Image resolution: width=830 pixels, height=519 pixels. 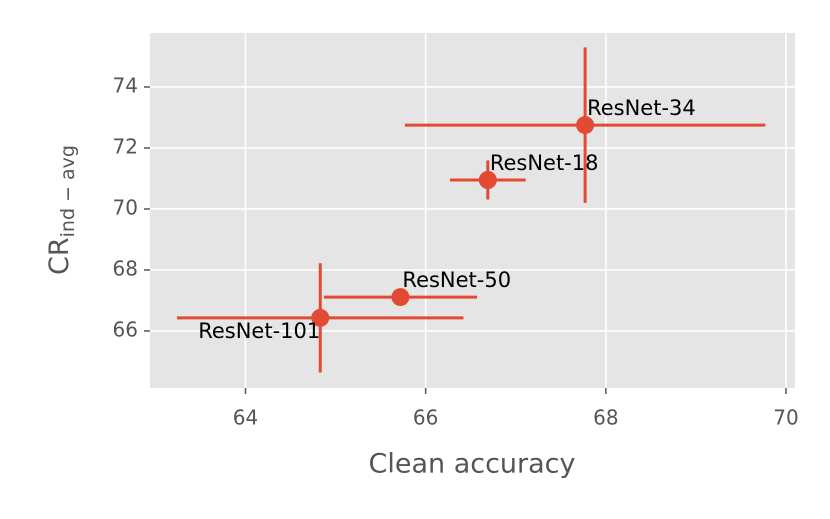 I want to click on point-label: ResNet-34, so click(x=641, y=108).